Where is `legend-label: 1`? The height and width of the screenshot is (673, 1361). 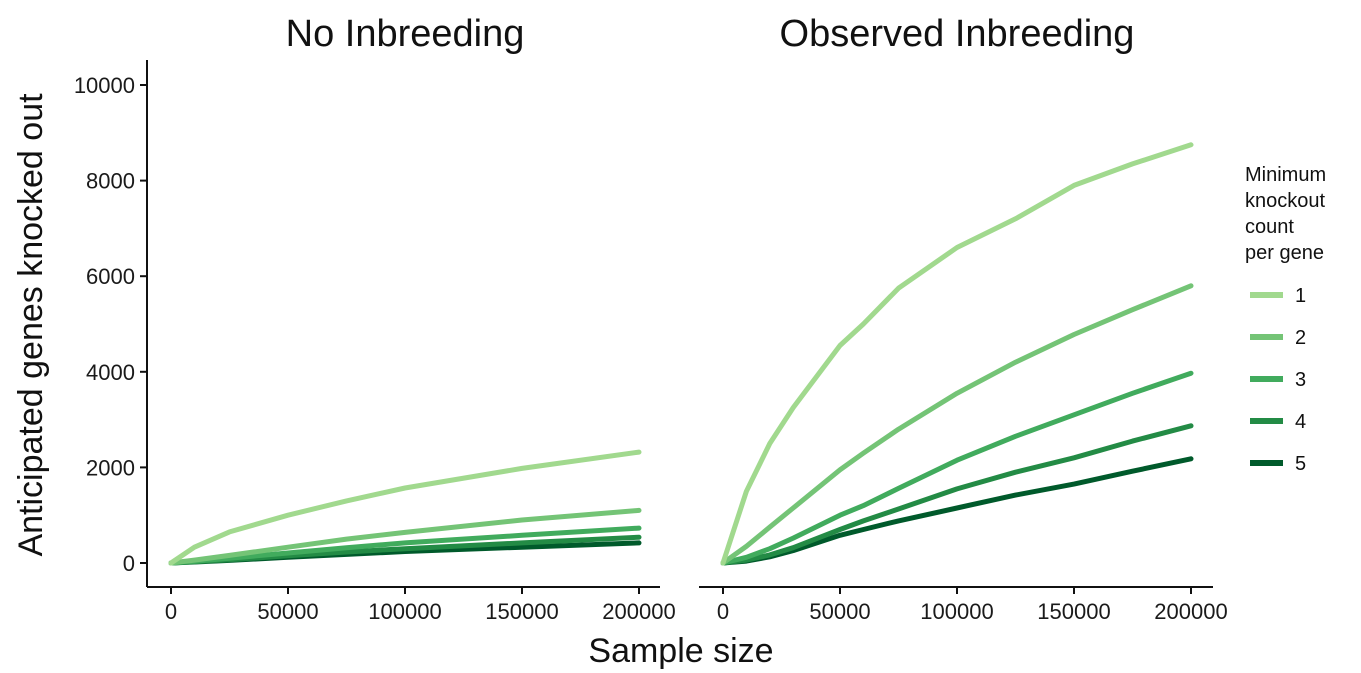 legend-label: 1 is located at coordinates (1300, 296).